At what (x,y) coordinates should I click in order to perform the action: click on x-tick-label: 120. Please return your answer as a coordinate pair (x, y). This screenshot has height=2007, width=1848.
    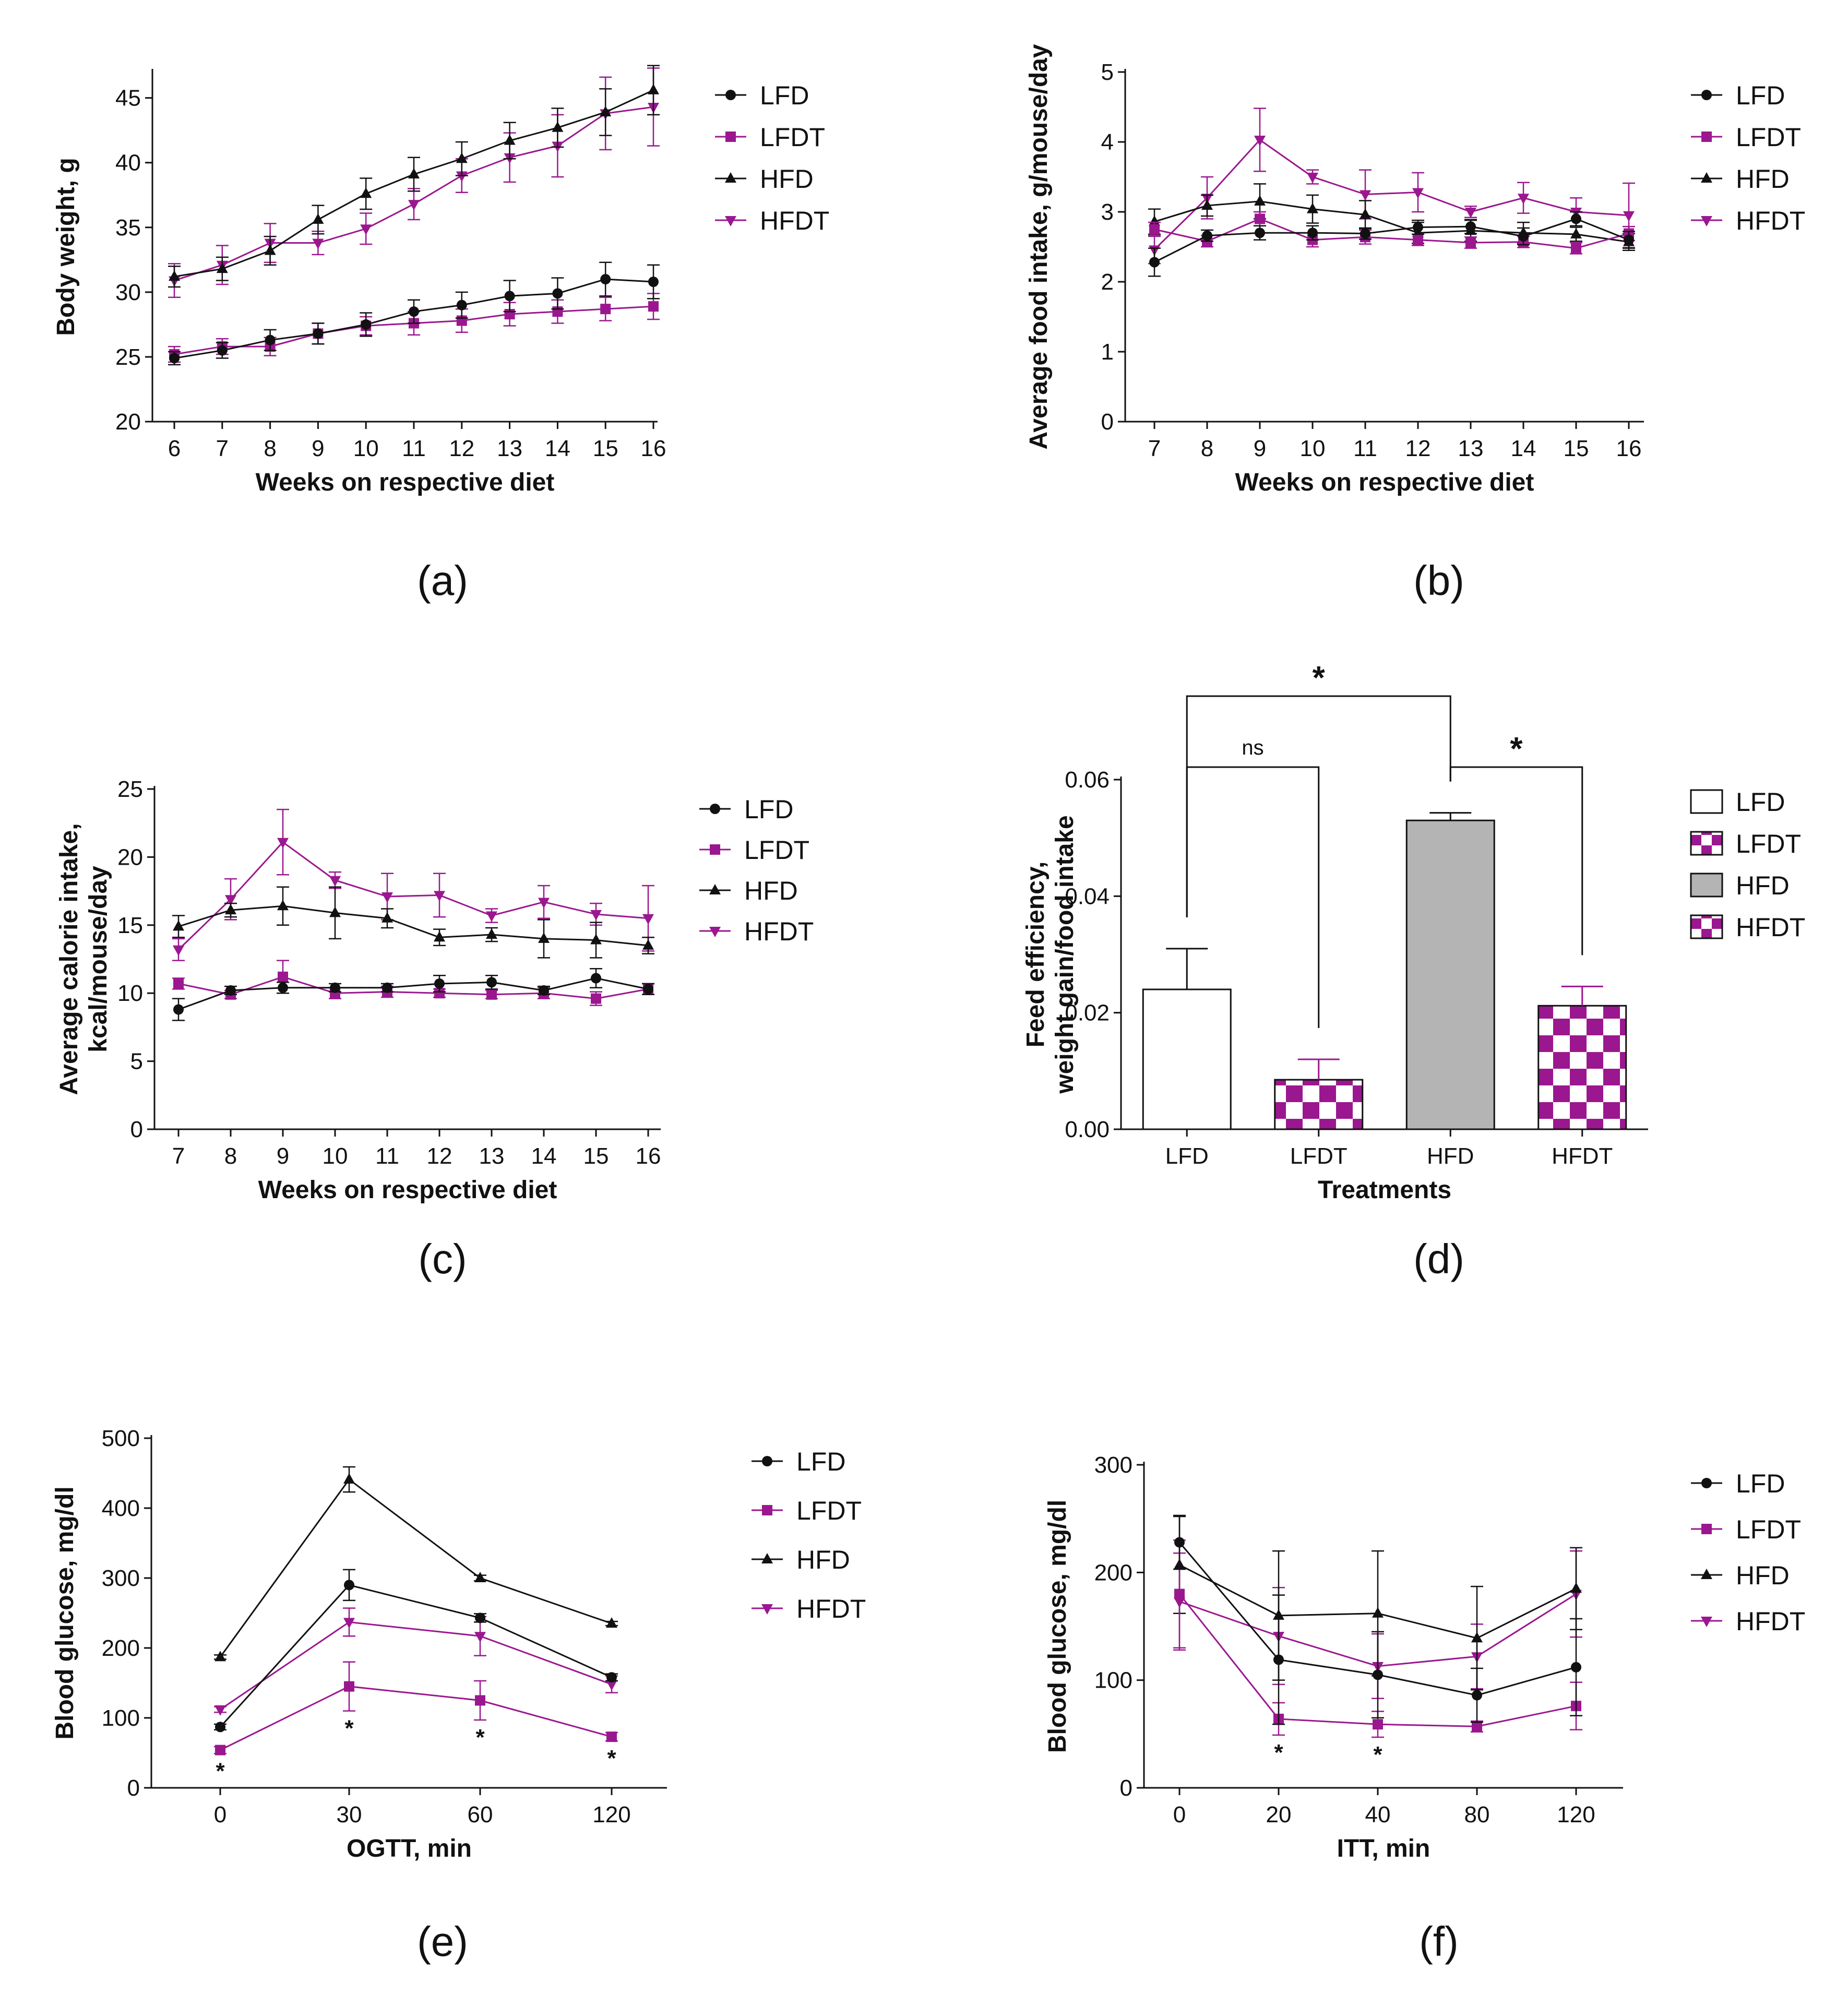
    Looking at the image, I should click on (611, 1814).